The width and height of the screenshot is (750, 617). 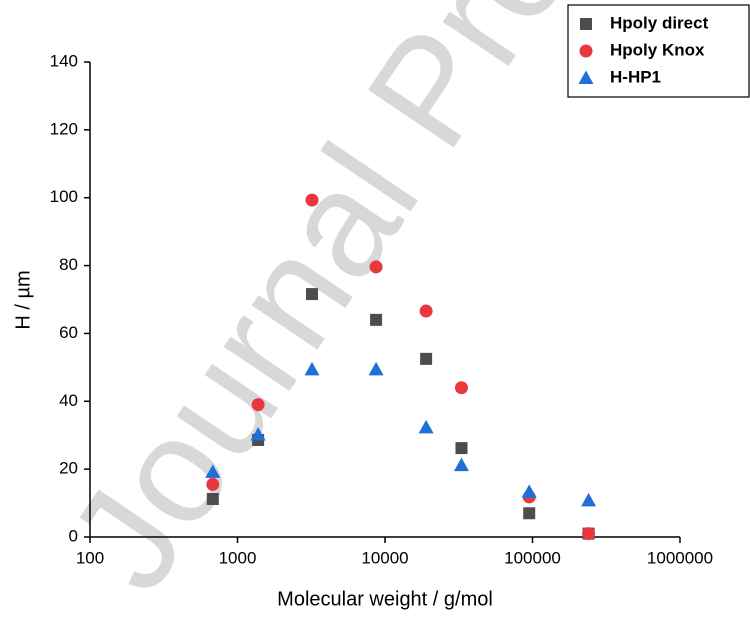 I want to click on y-tick-label: 20, so click(x=68, y=468).